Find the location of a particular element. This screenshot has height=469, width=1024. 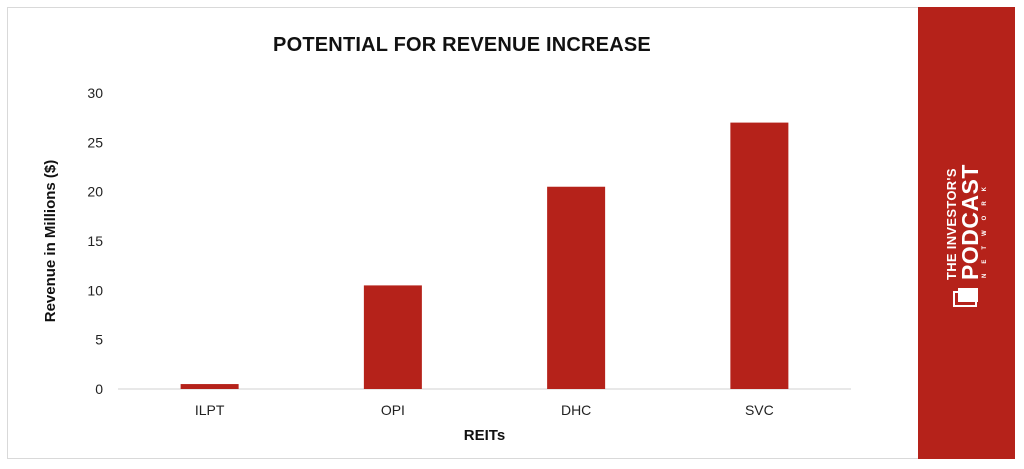

bar-dhc is located at coordinates (576, 287).